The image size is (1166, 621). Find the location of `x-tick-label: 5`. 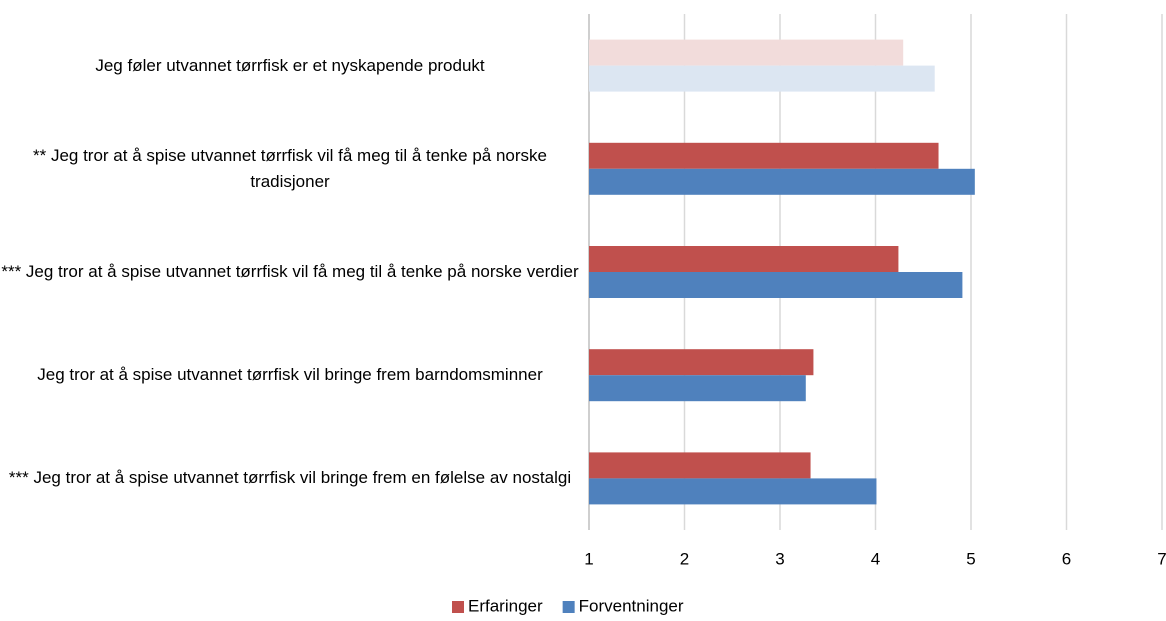

x-tick-label: 5 is located at coordinates (970, 558).